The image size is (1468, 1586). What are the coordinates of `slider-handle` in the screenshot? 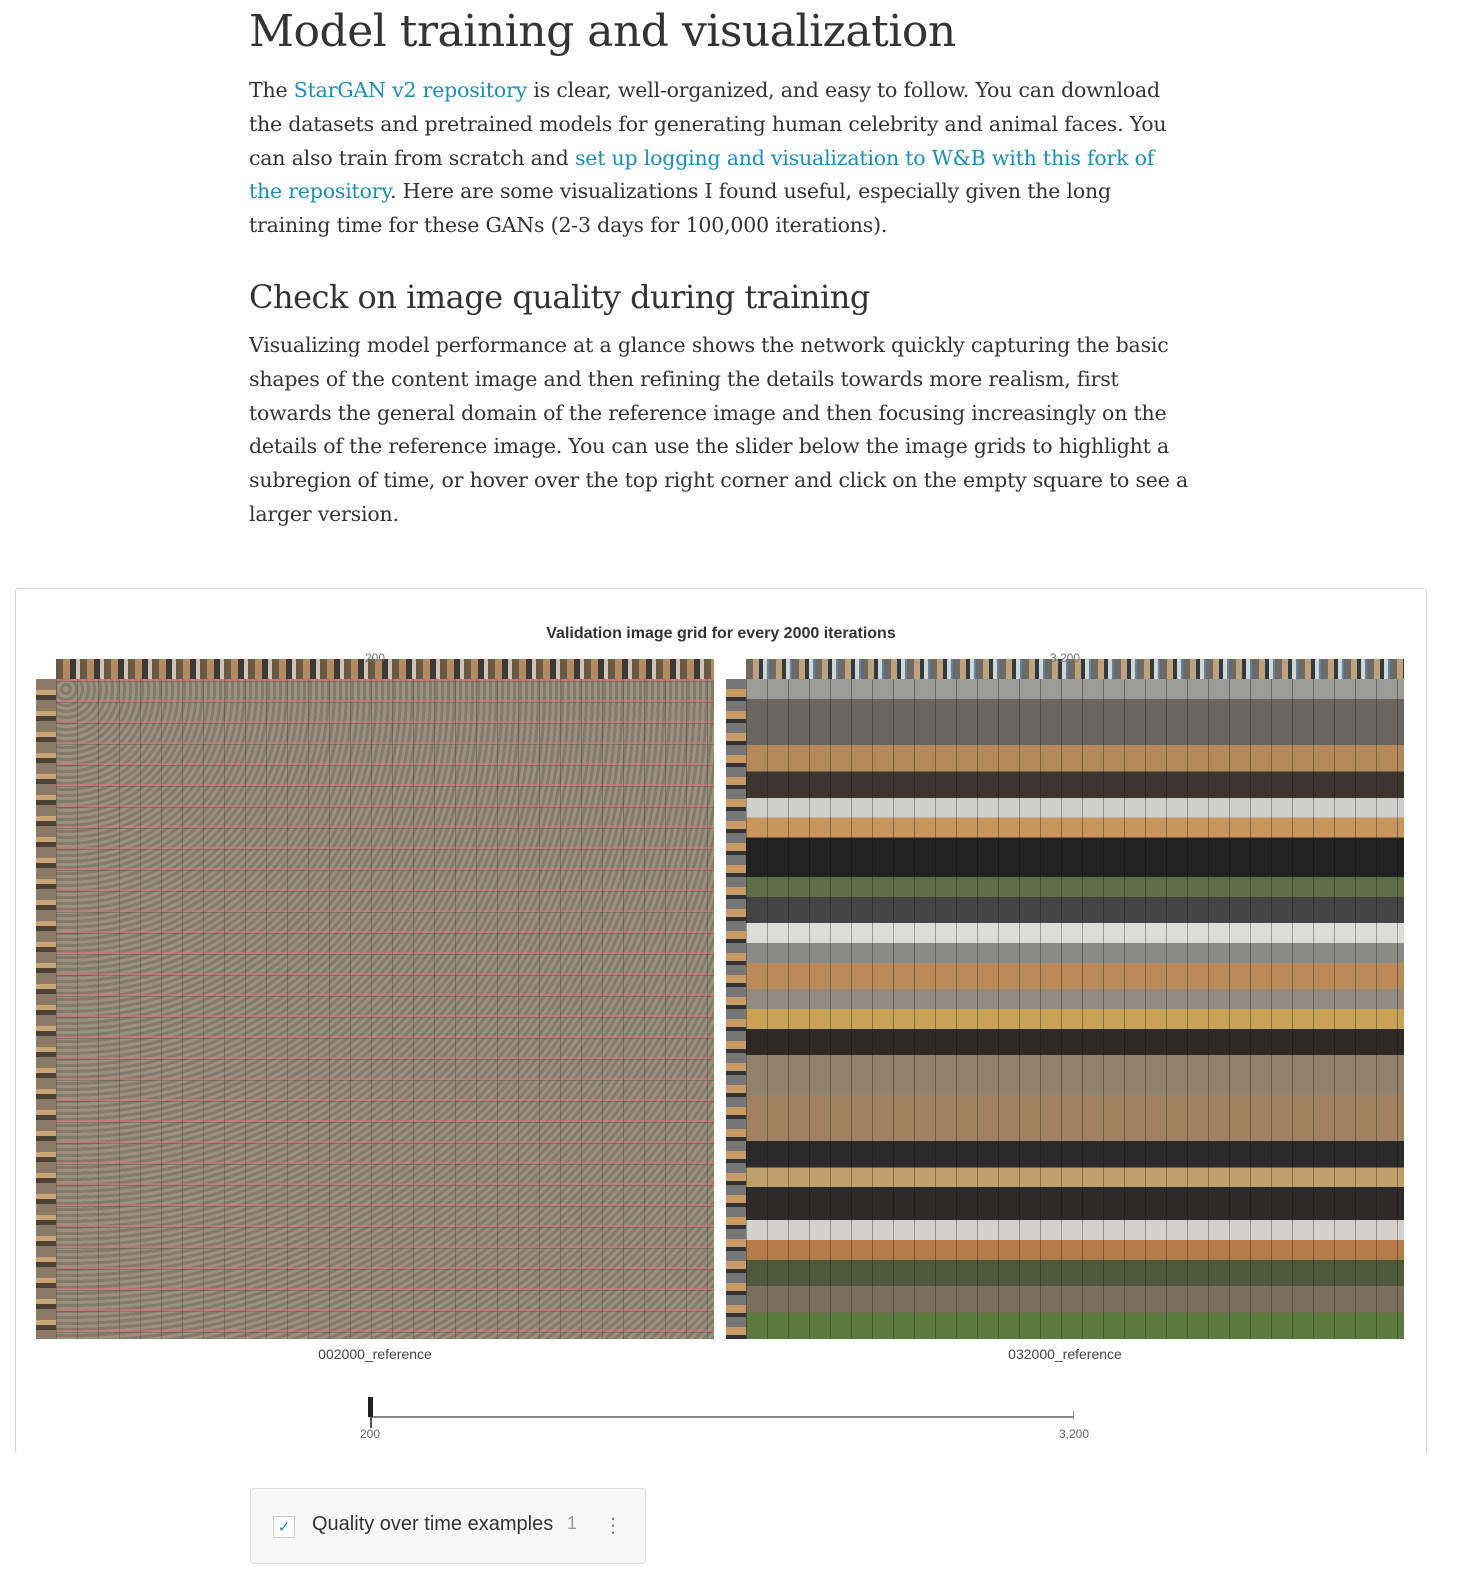 It's located at (370, 1407).